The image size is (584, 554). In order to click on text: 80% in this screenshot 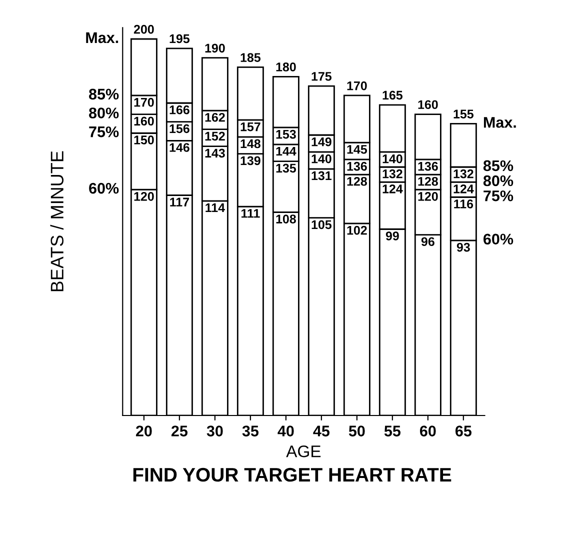, I will do `click(104, 113)`.